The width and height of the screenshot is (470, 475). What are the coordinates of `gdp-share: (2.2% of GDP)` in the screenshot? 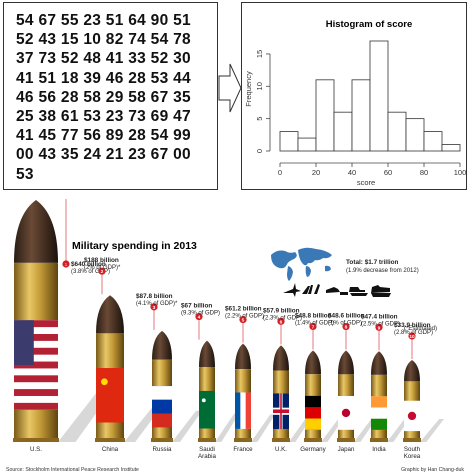 It's located at (244, 317).